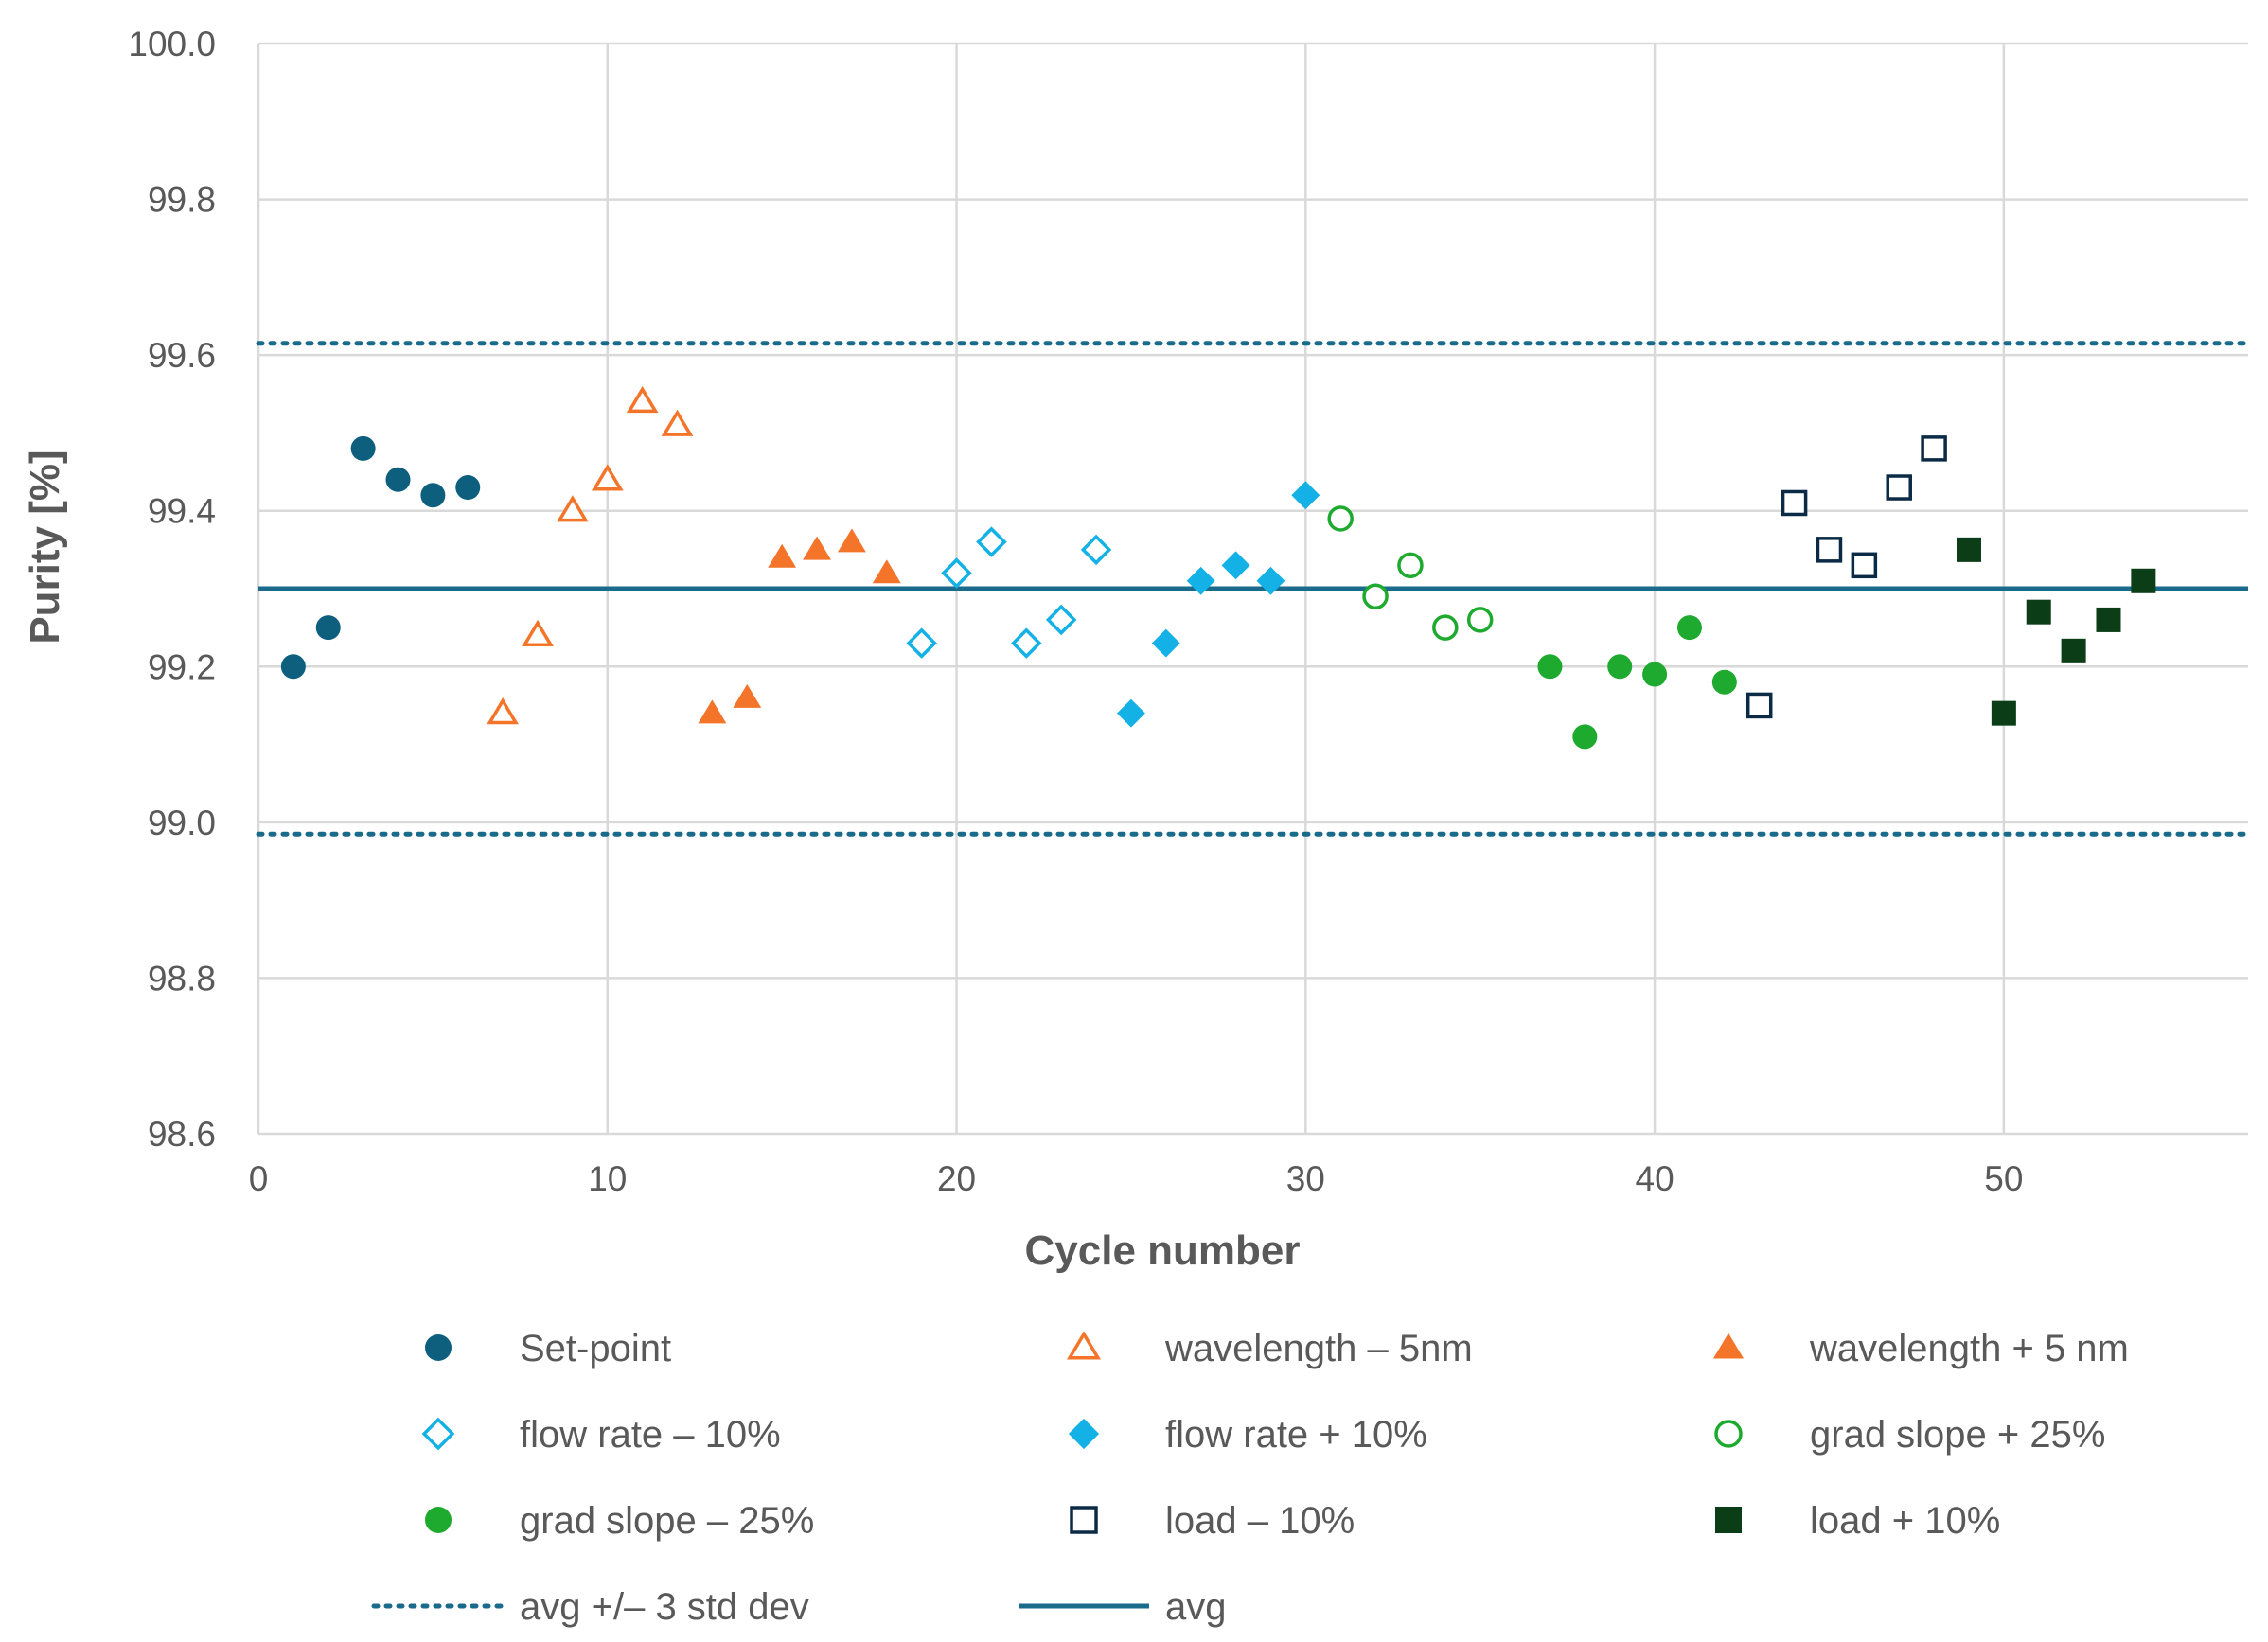 The width and height of the screenshot is (2268, 1642). I want to click on legend-label: load – 10%, so click(1260, 1521).